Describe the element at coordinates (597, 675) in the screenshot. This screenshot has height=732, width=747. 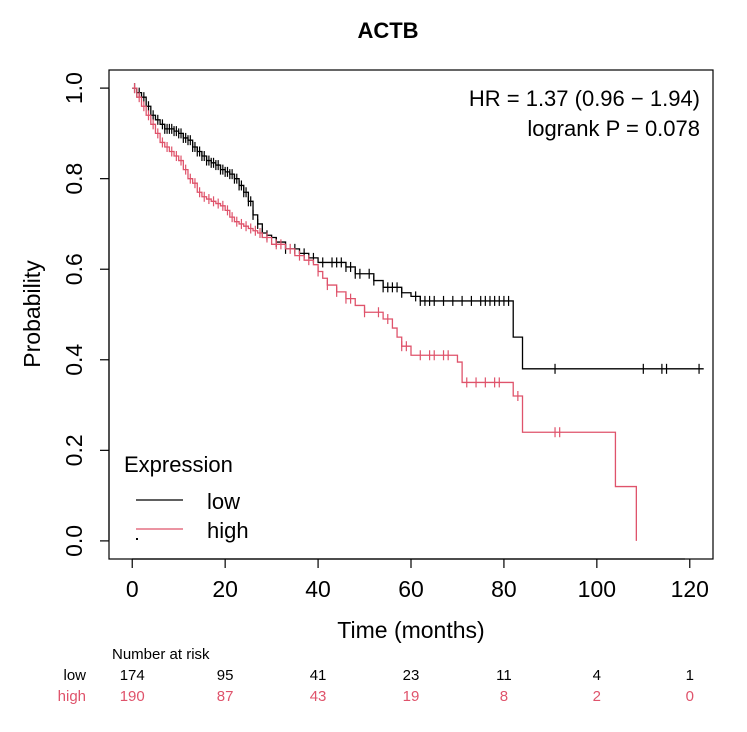
I see `risk-value-low: 4` at that location.